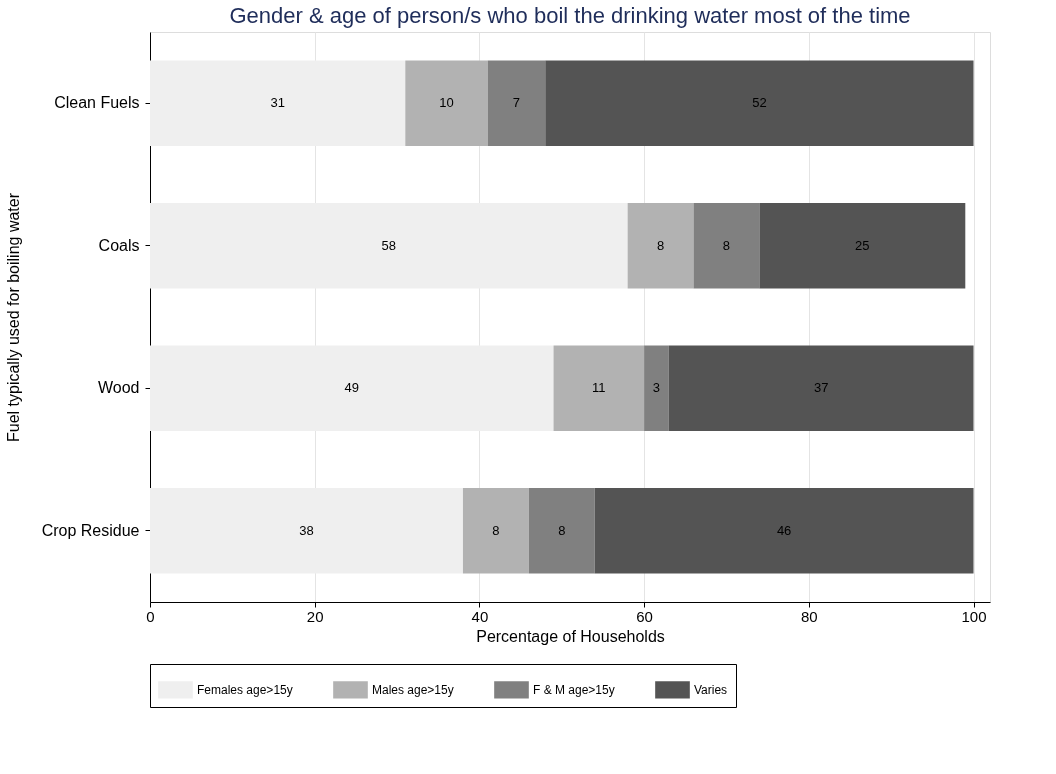 The width and height of the screenshot is (1056, 774). What do you see at coordinates (570, 15) in the screenshot?
I see `chart-title: Gender & age of person/s who boil the drinking water most of the time` at bounding box center [570, 15].